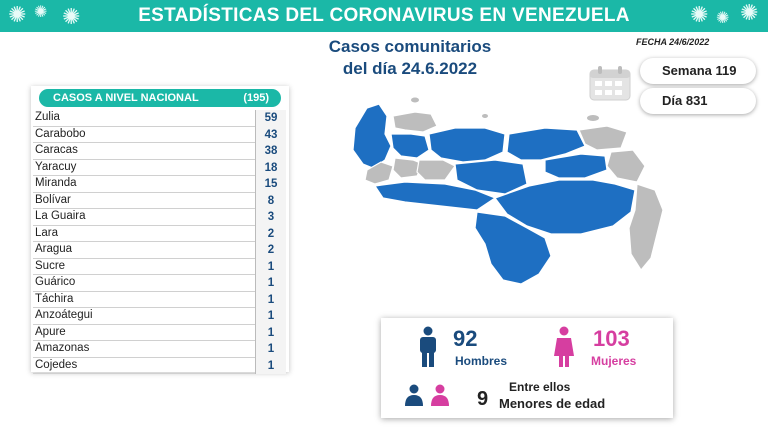 Image resolution: width=768 pixels, height=427 pixels. I want to click on table-header: CASOS A NIVEL NACIONAL (195), so click(160, 98).